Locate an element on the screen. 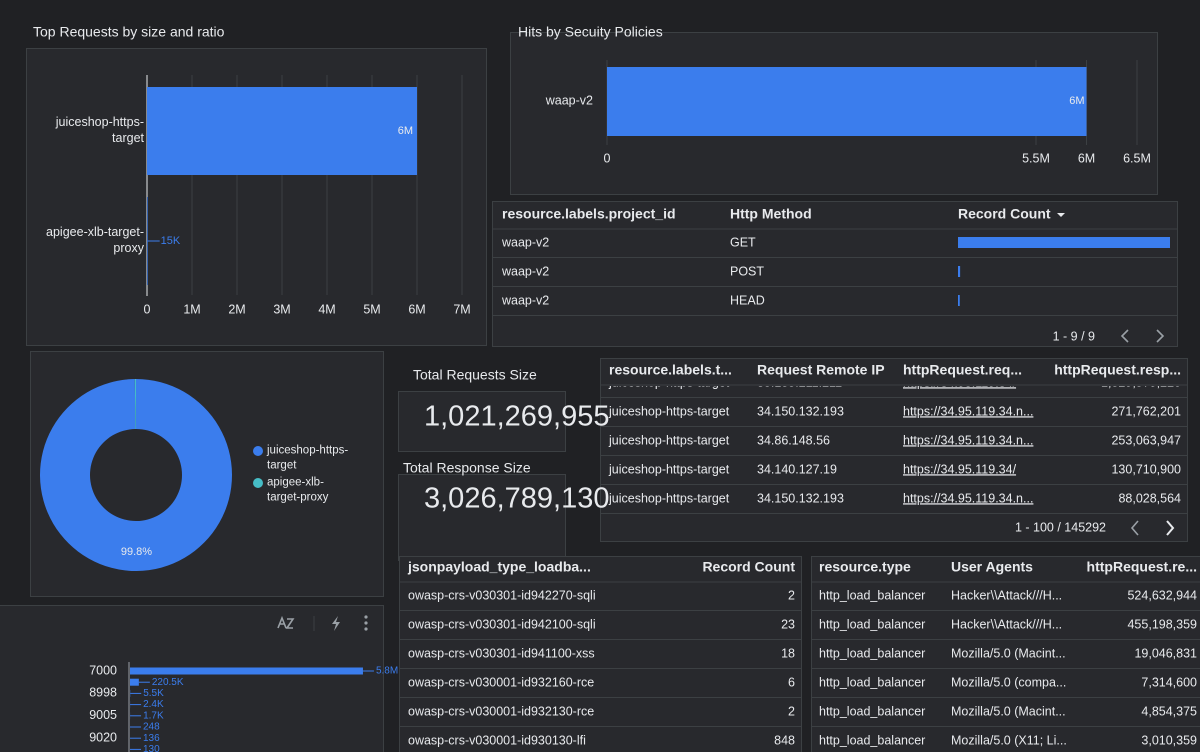  column-header: Http Method is located at coordinates (771, 214).